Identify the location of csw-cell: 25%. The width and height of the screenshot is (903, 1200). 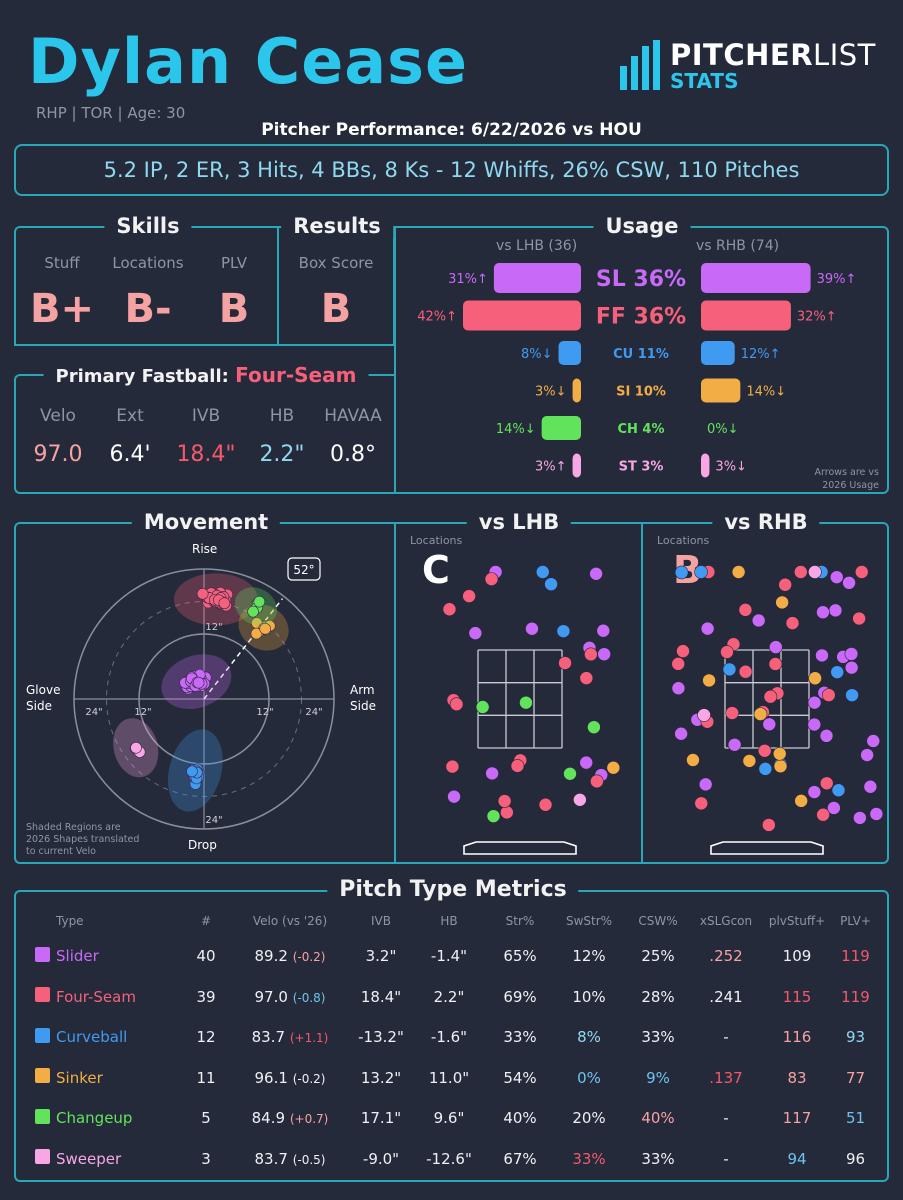
(658, 956).